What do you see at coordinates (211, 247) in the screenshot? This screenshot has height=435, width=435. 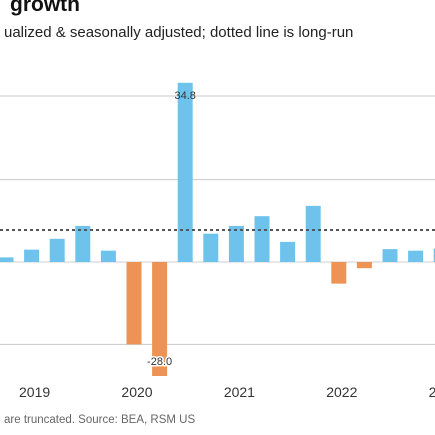 I see `bar-2020Q4` at bounding box center [211, 247].